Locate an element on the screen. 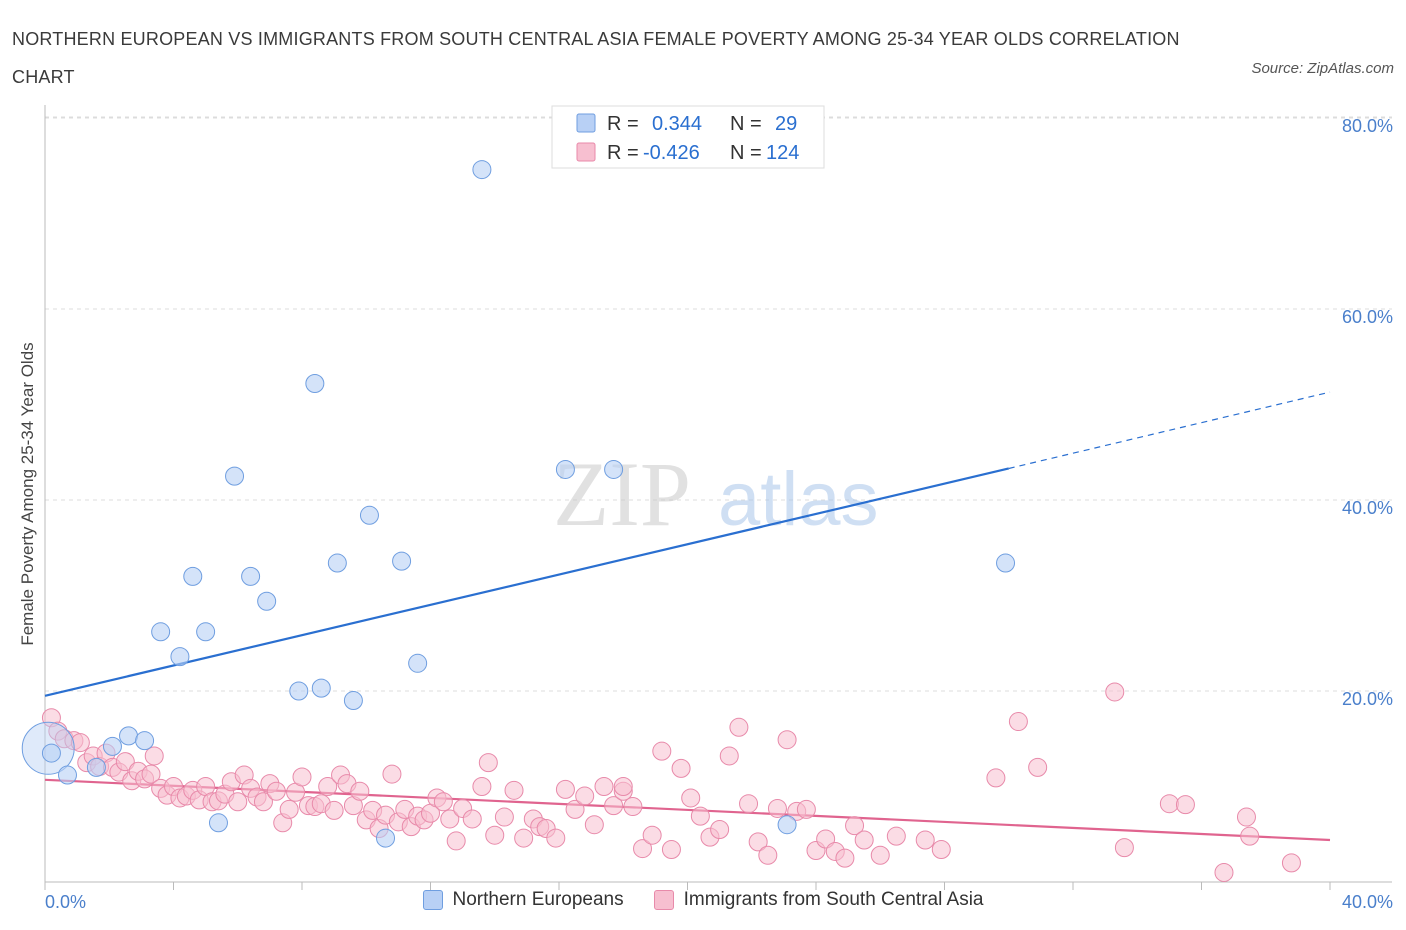  legend-label-northern-europeans: Northern Europeans is located at coordinates (538, 899).